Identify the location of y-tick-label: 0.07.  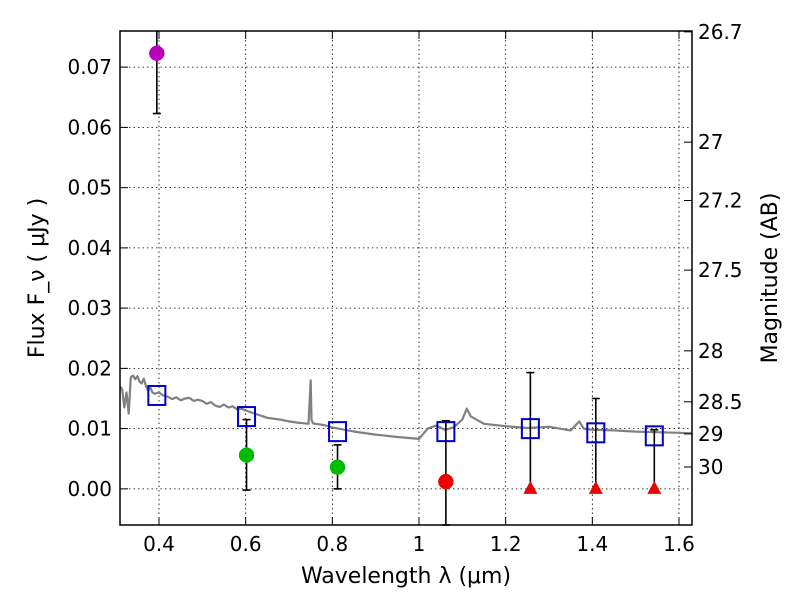
(89, 67).